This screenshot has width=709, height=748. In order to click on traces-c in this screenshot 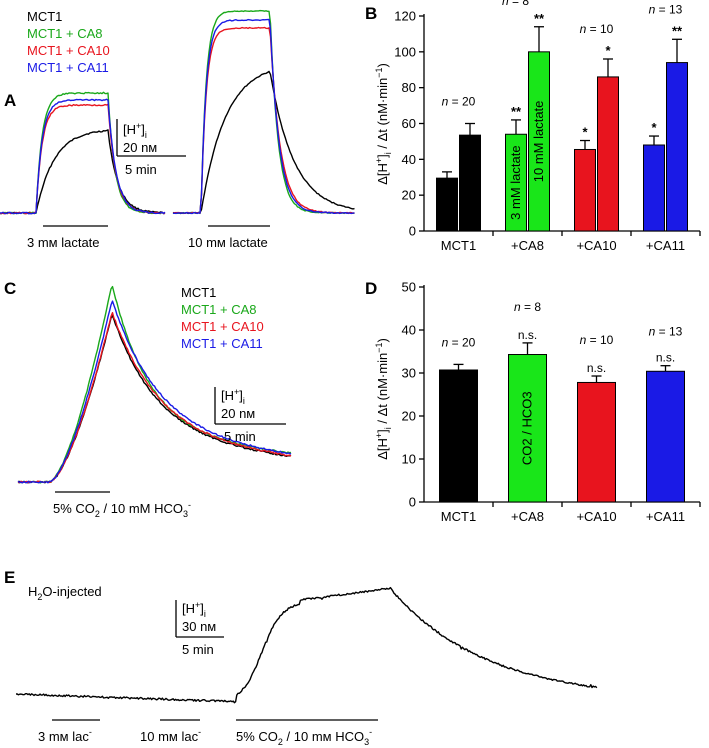, I will do `click(154, 384)`.